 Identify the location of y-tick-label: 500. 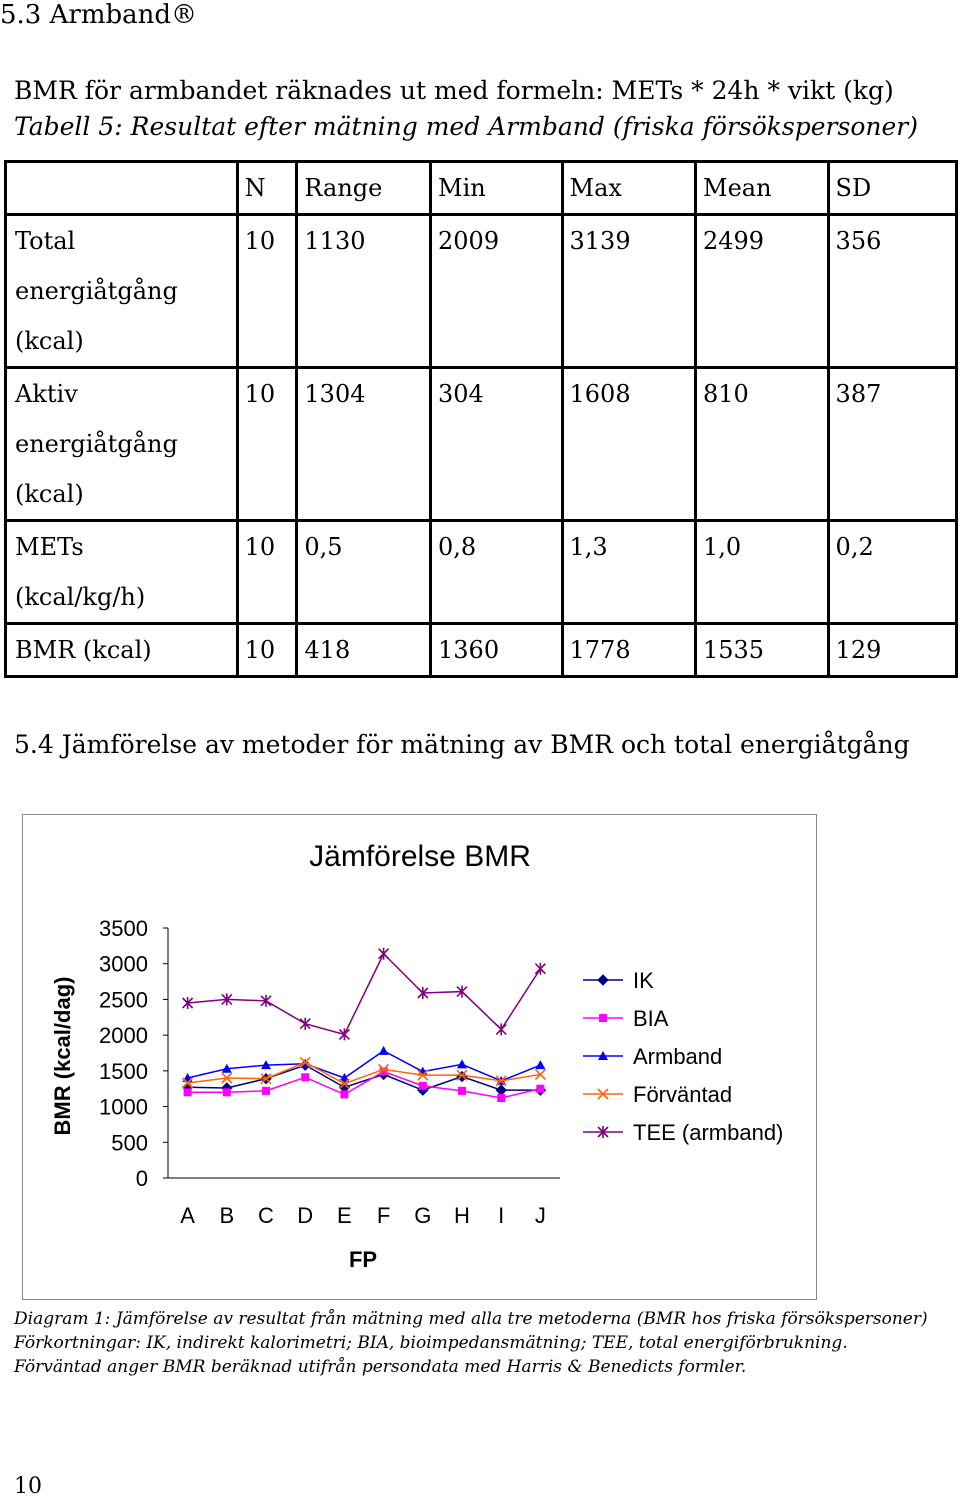
(129, 1142).